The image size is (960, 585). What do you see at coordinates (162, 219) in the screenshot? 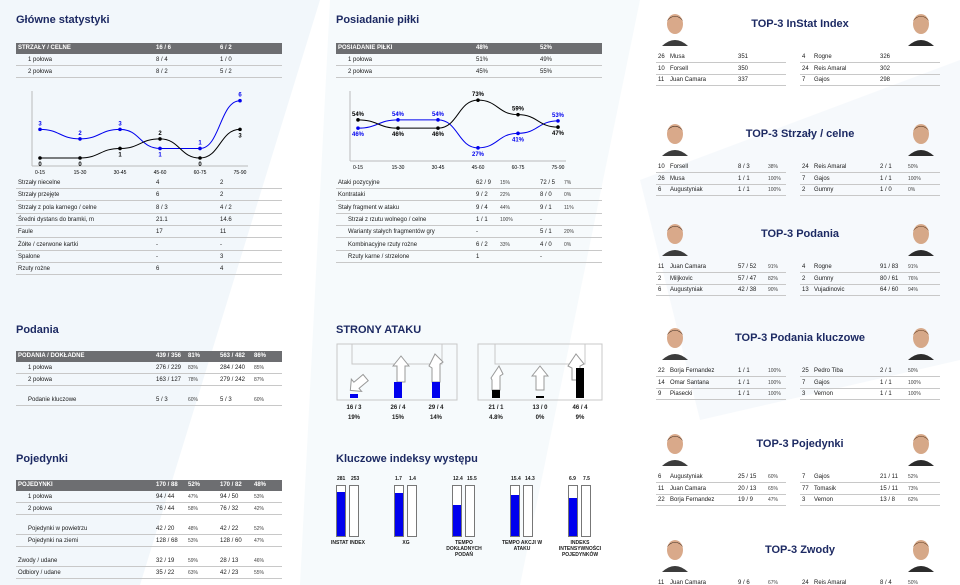
I see `table-cell: 21.1` at bounding box center [162, 219].